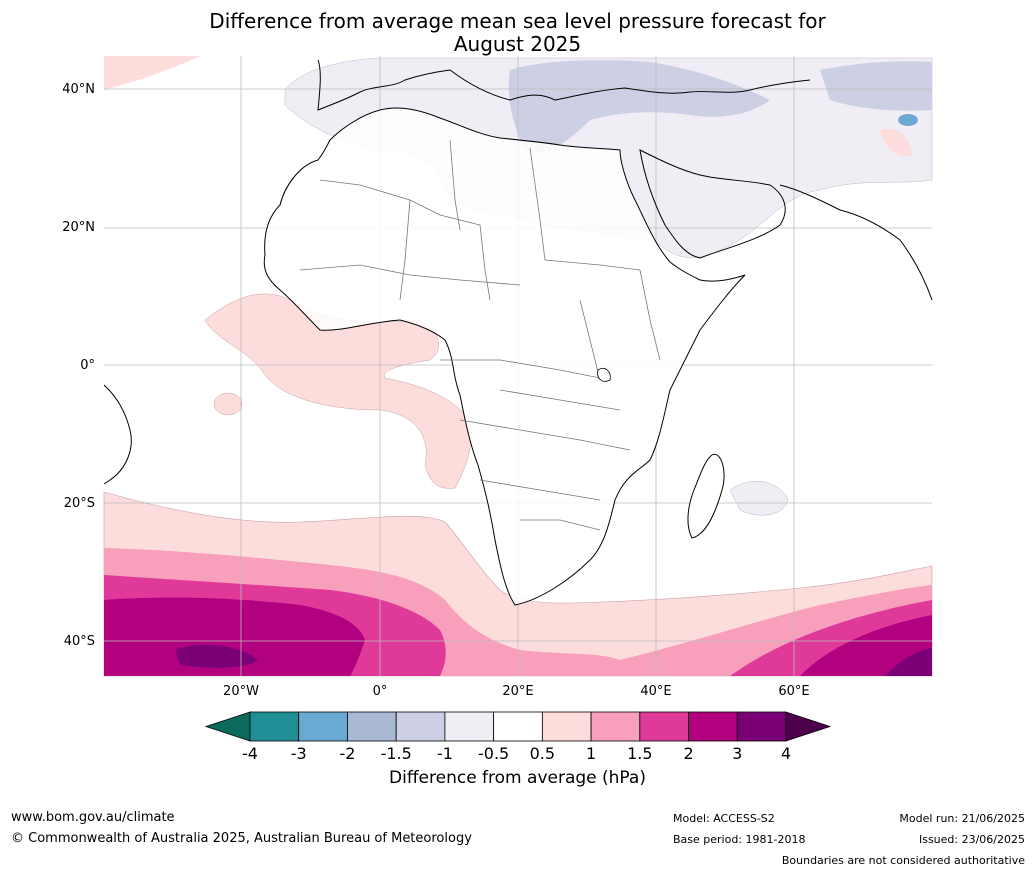 The image size is (1035, 873). Describe the element at coordinates (866, 645) in the screenshot. I see `anomaly-band-2-east` at that location.